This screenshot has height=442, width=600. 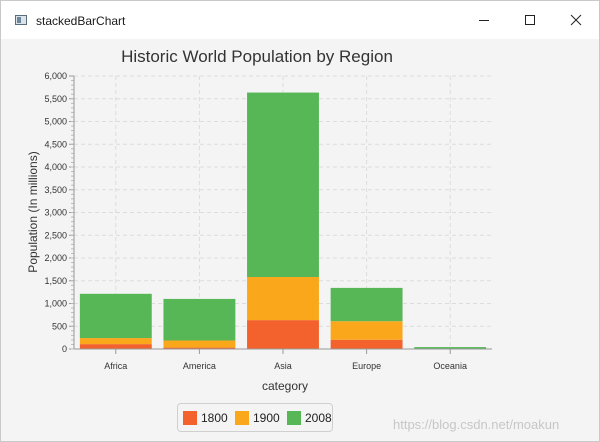 I want to click on y-tick-label: 5,500, so click(x=55, y=99).